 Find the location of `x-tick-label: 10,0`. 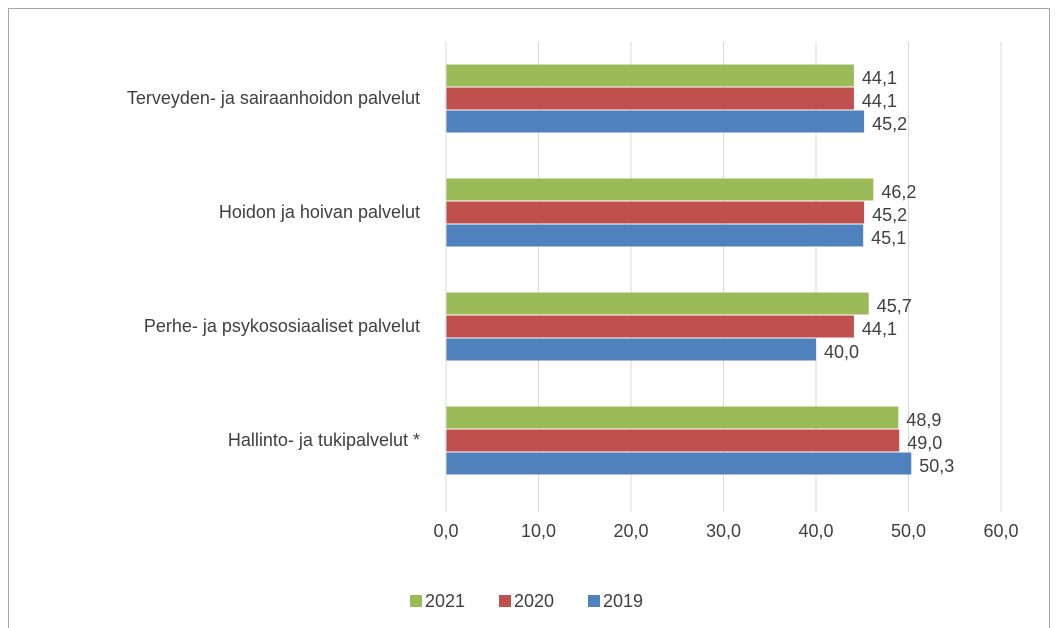

x-tick-label: 10,0 is located at coordinates (538, 531).